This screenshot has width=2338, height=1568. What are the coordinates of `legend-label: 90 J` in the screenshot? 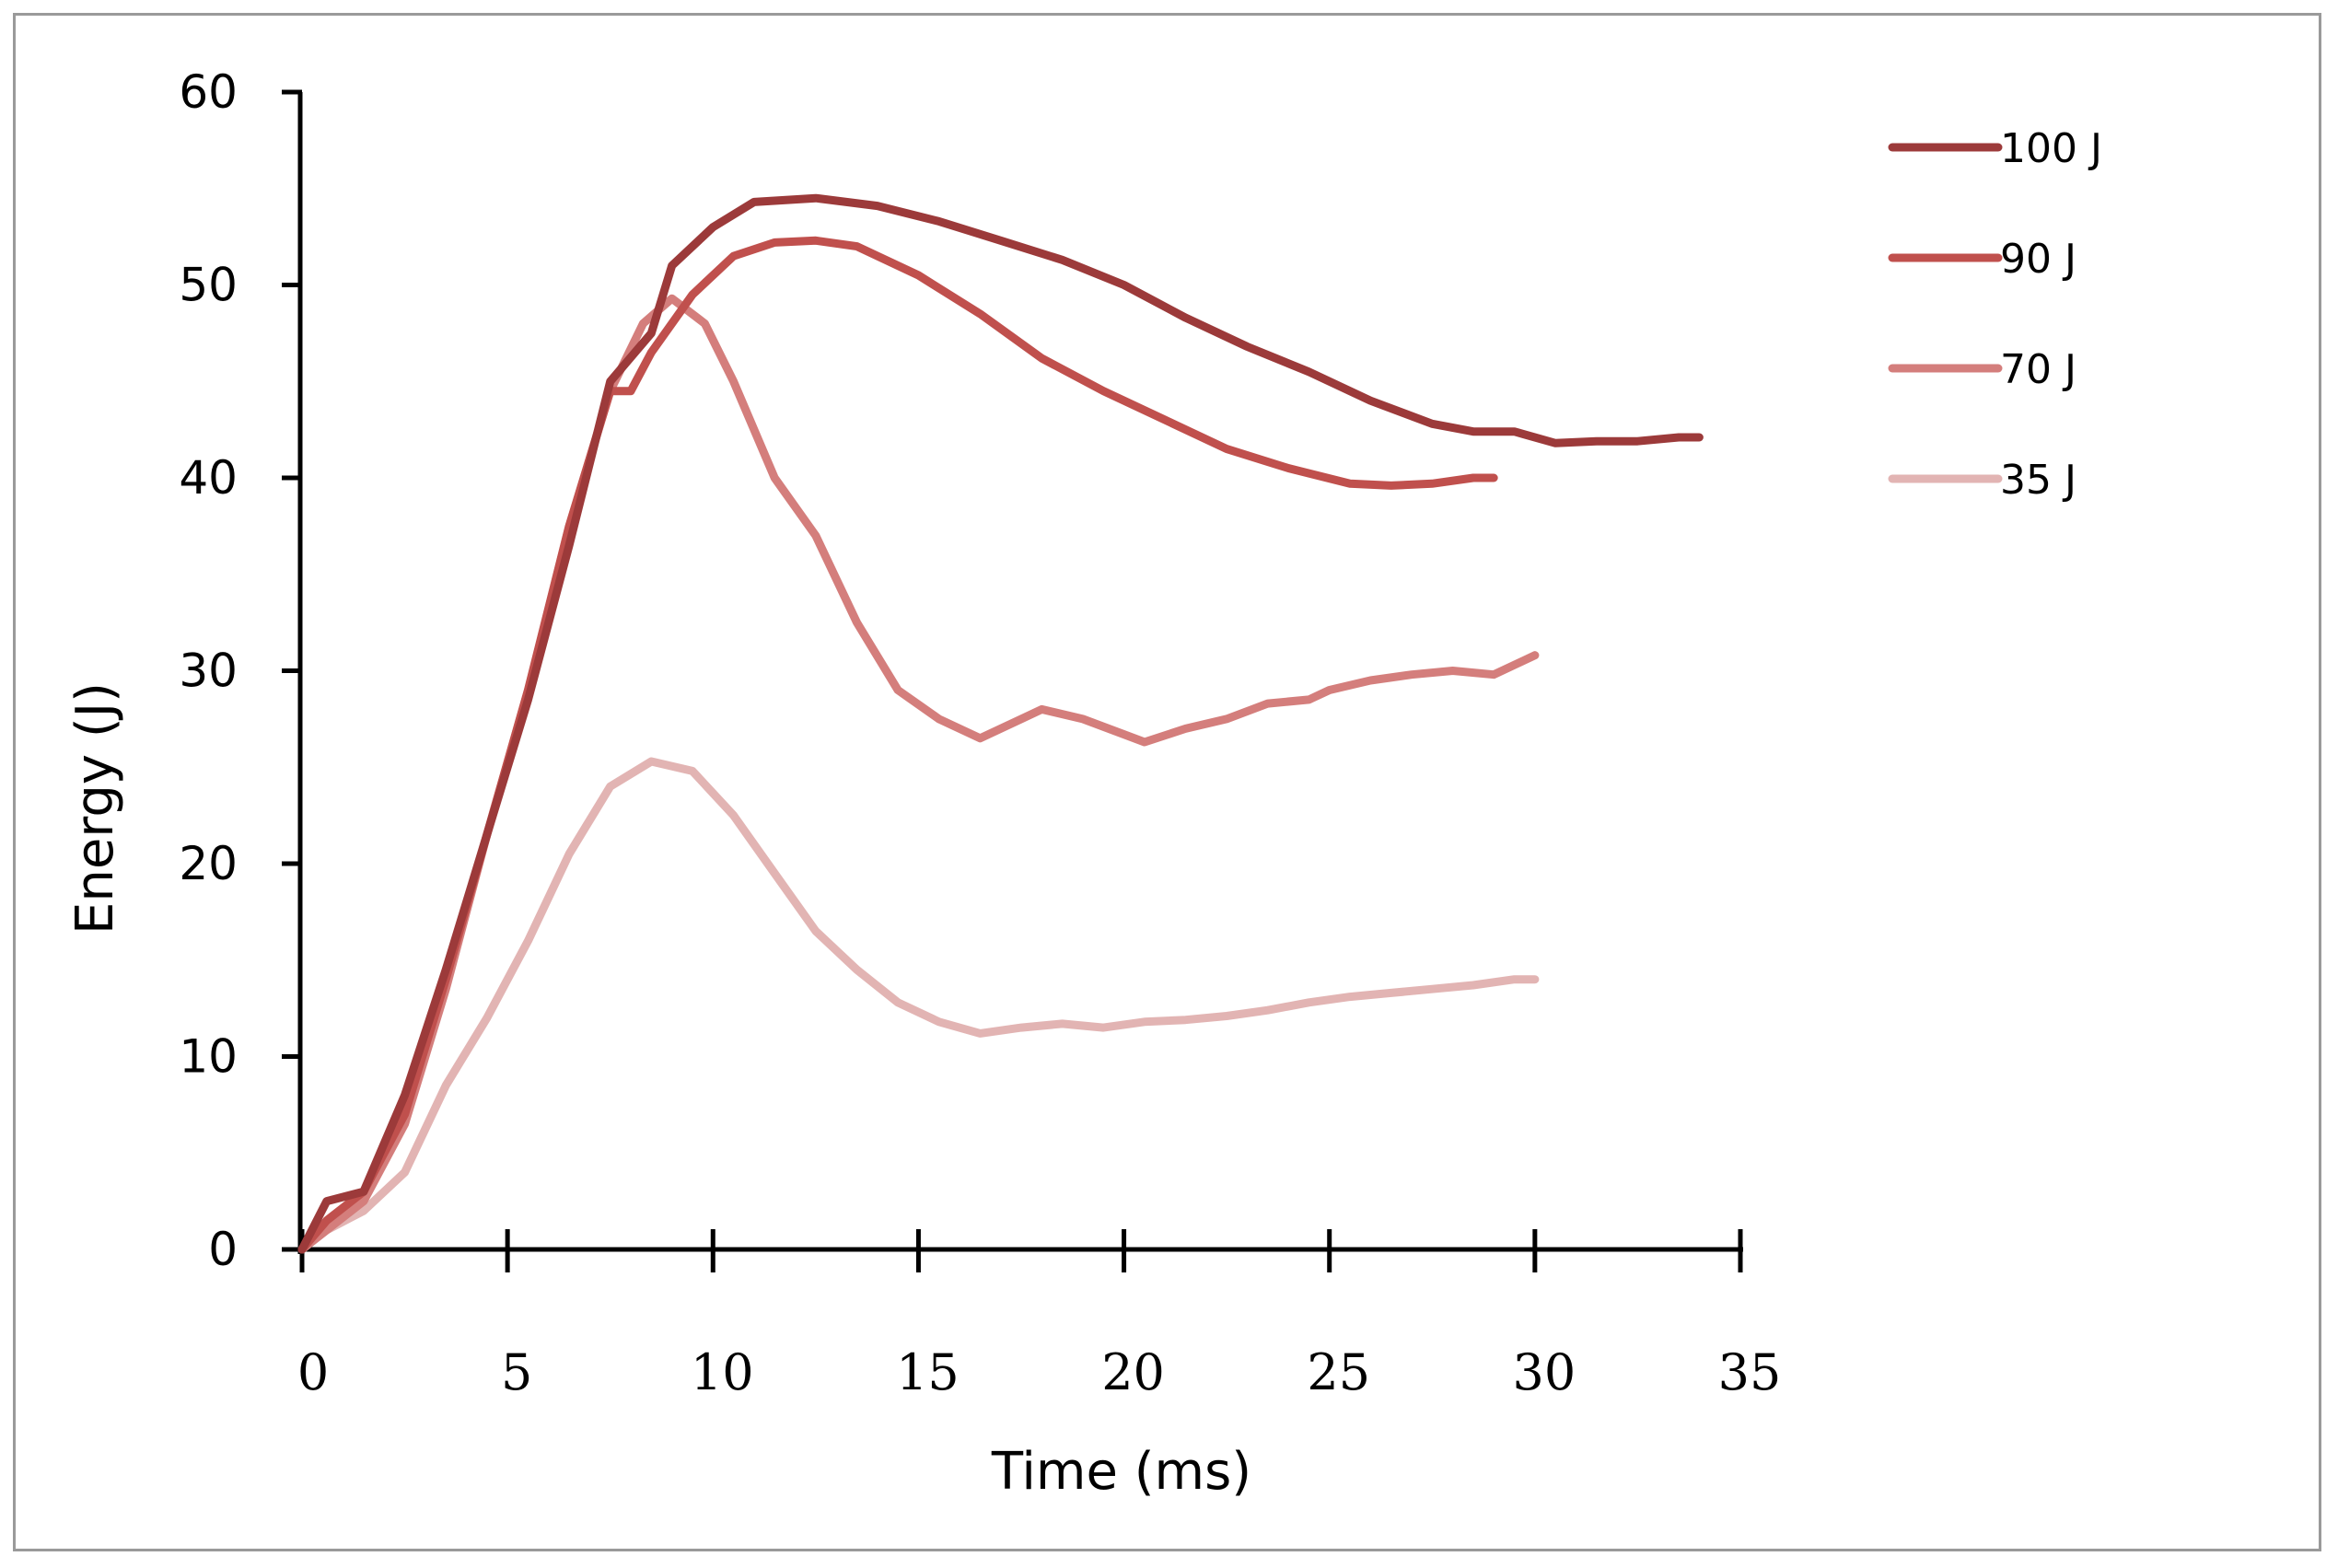 It's located at (2038, 259).